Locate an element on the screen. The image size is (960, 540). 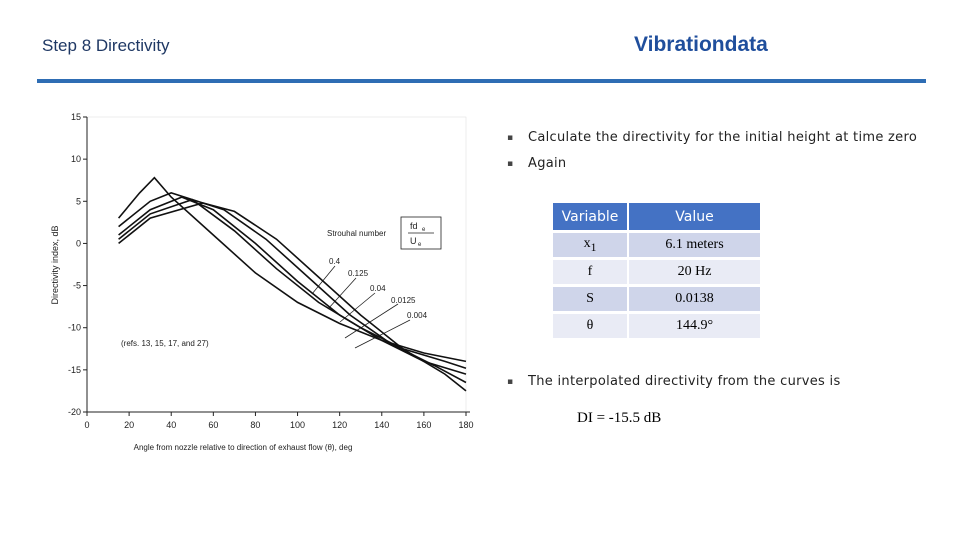
x-tick-label: 80 is located at coordinates (255, 425).